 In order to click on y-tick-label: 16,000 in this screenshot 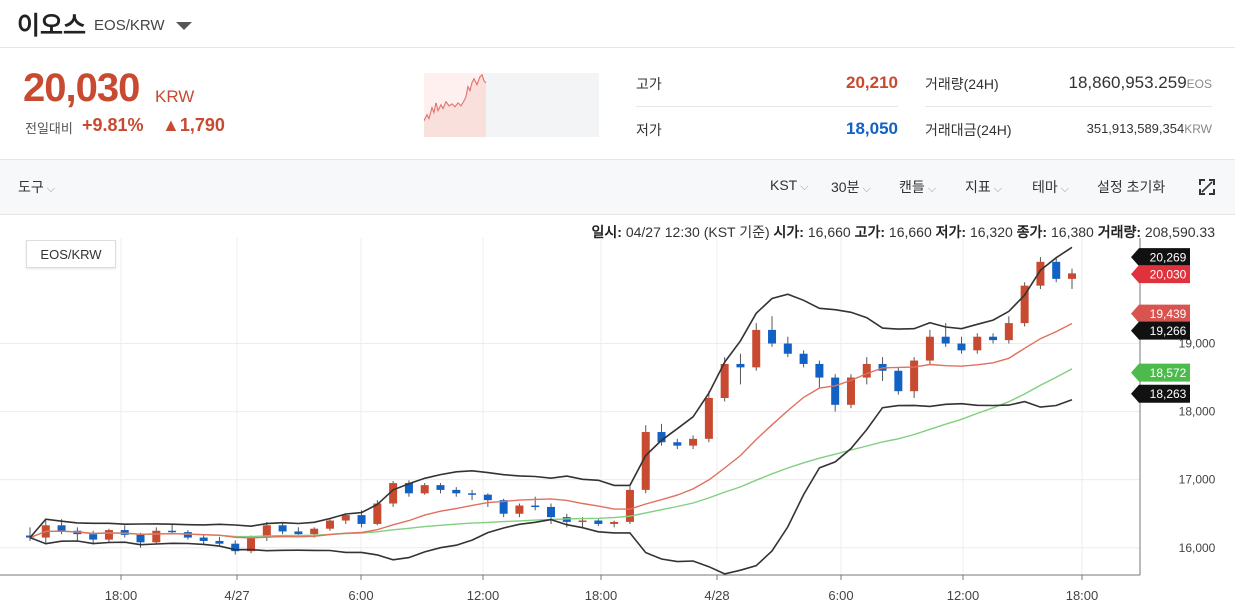, I will do `click(1197, 548)`.